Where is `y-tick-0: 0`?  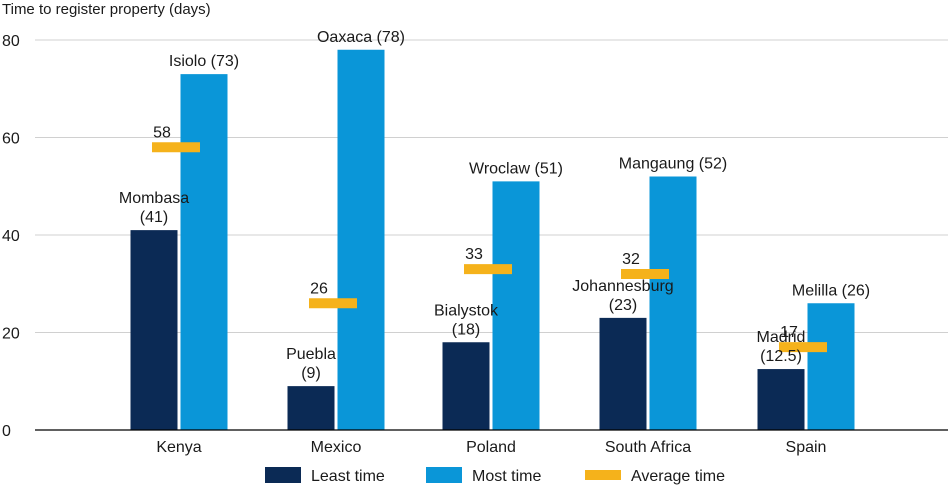
y-tick-0: 0 is located at coordinates (6, 431).